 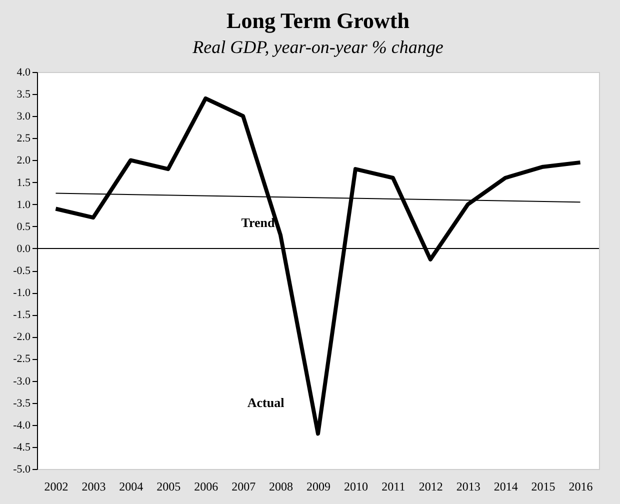 I want to click on x-tick-label: 2005, so click(x=168, y=487).